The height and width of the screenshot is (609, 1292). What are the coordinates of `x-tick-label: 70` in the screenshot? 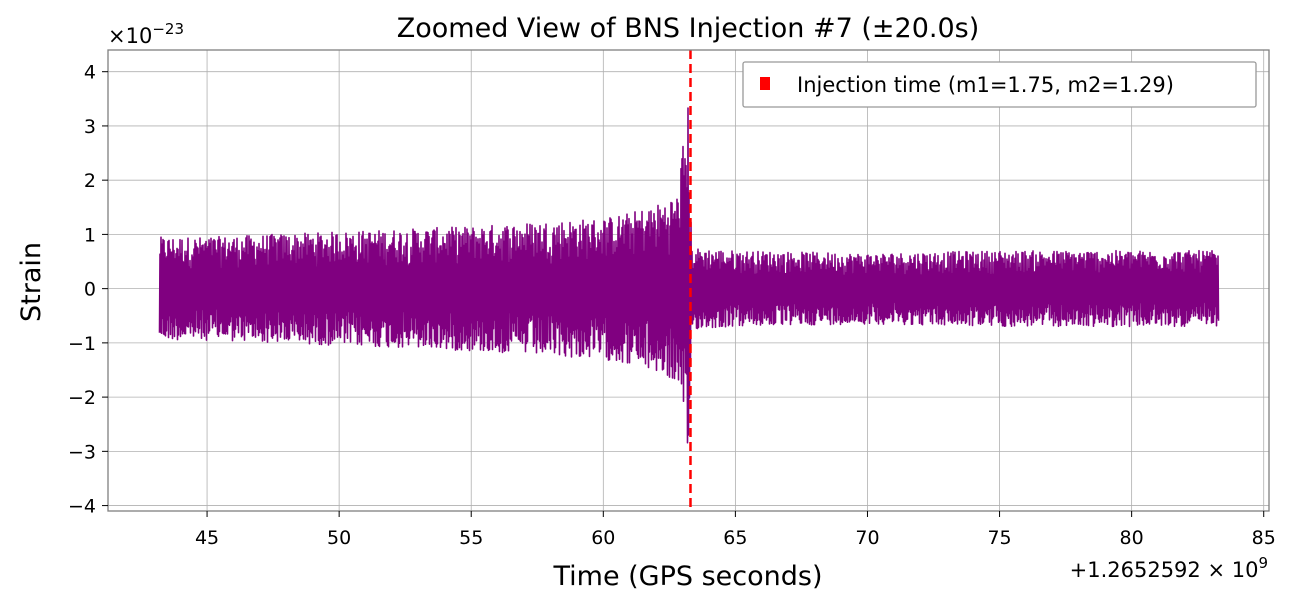 It's located at (867, 538).